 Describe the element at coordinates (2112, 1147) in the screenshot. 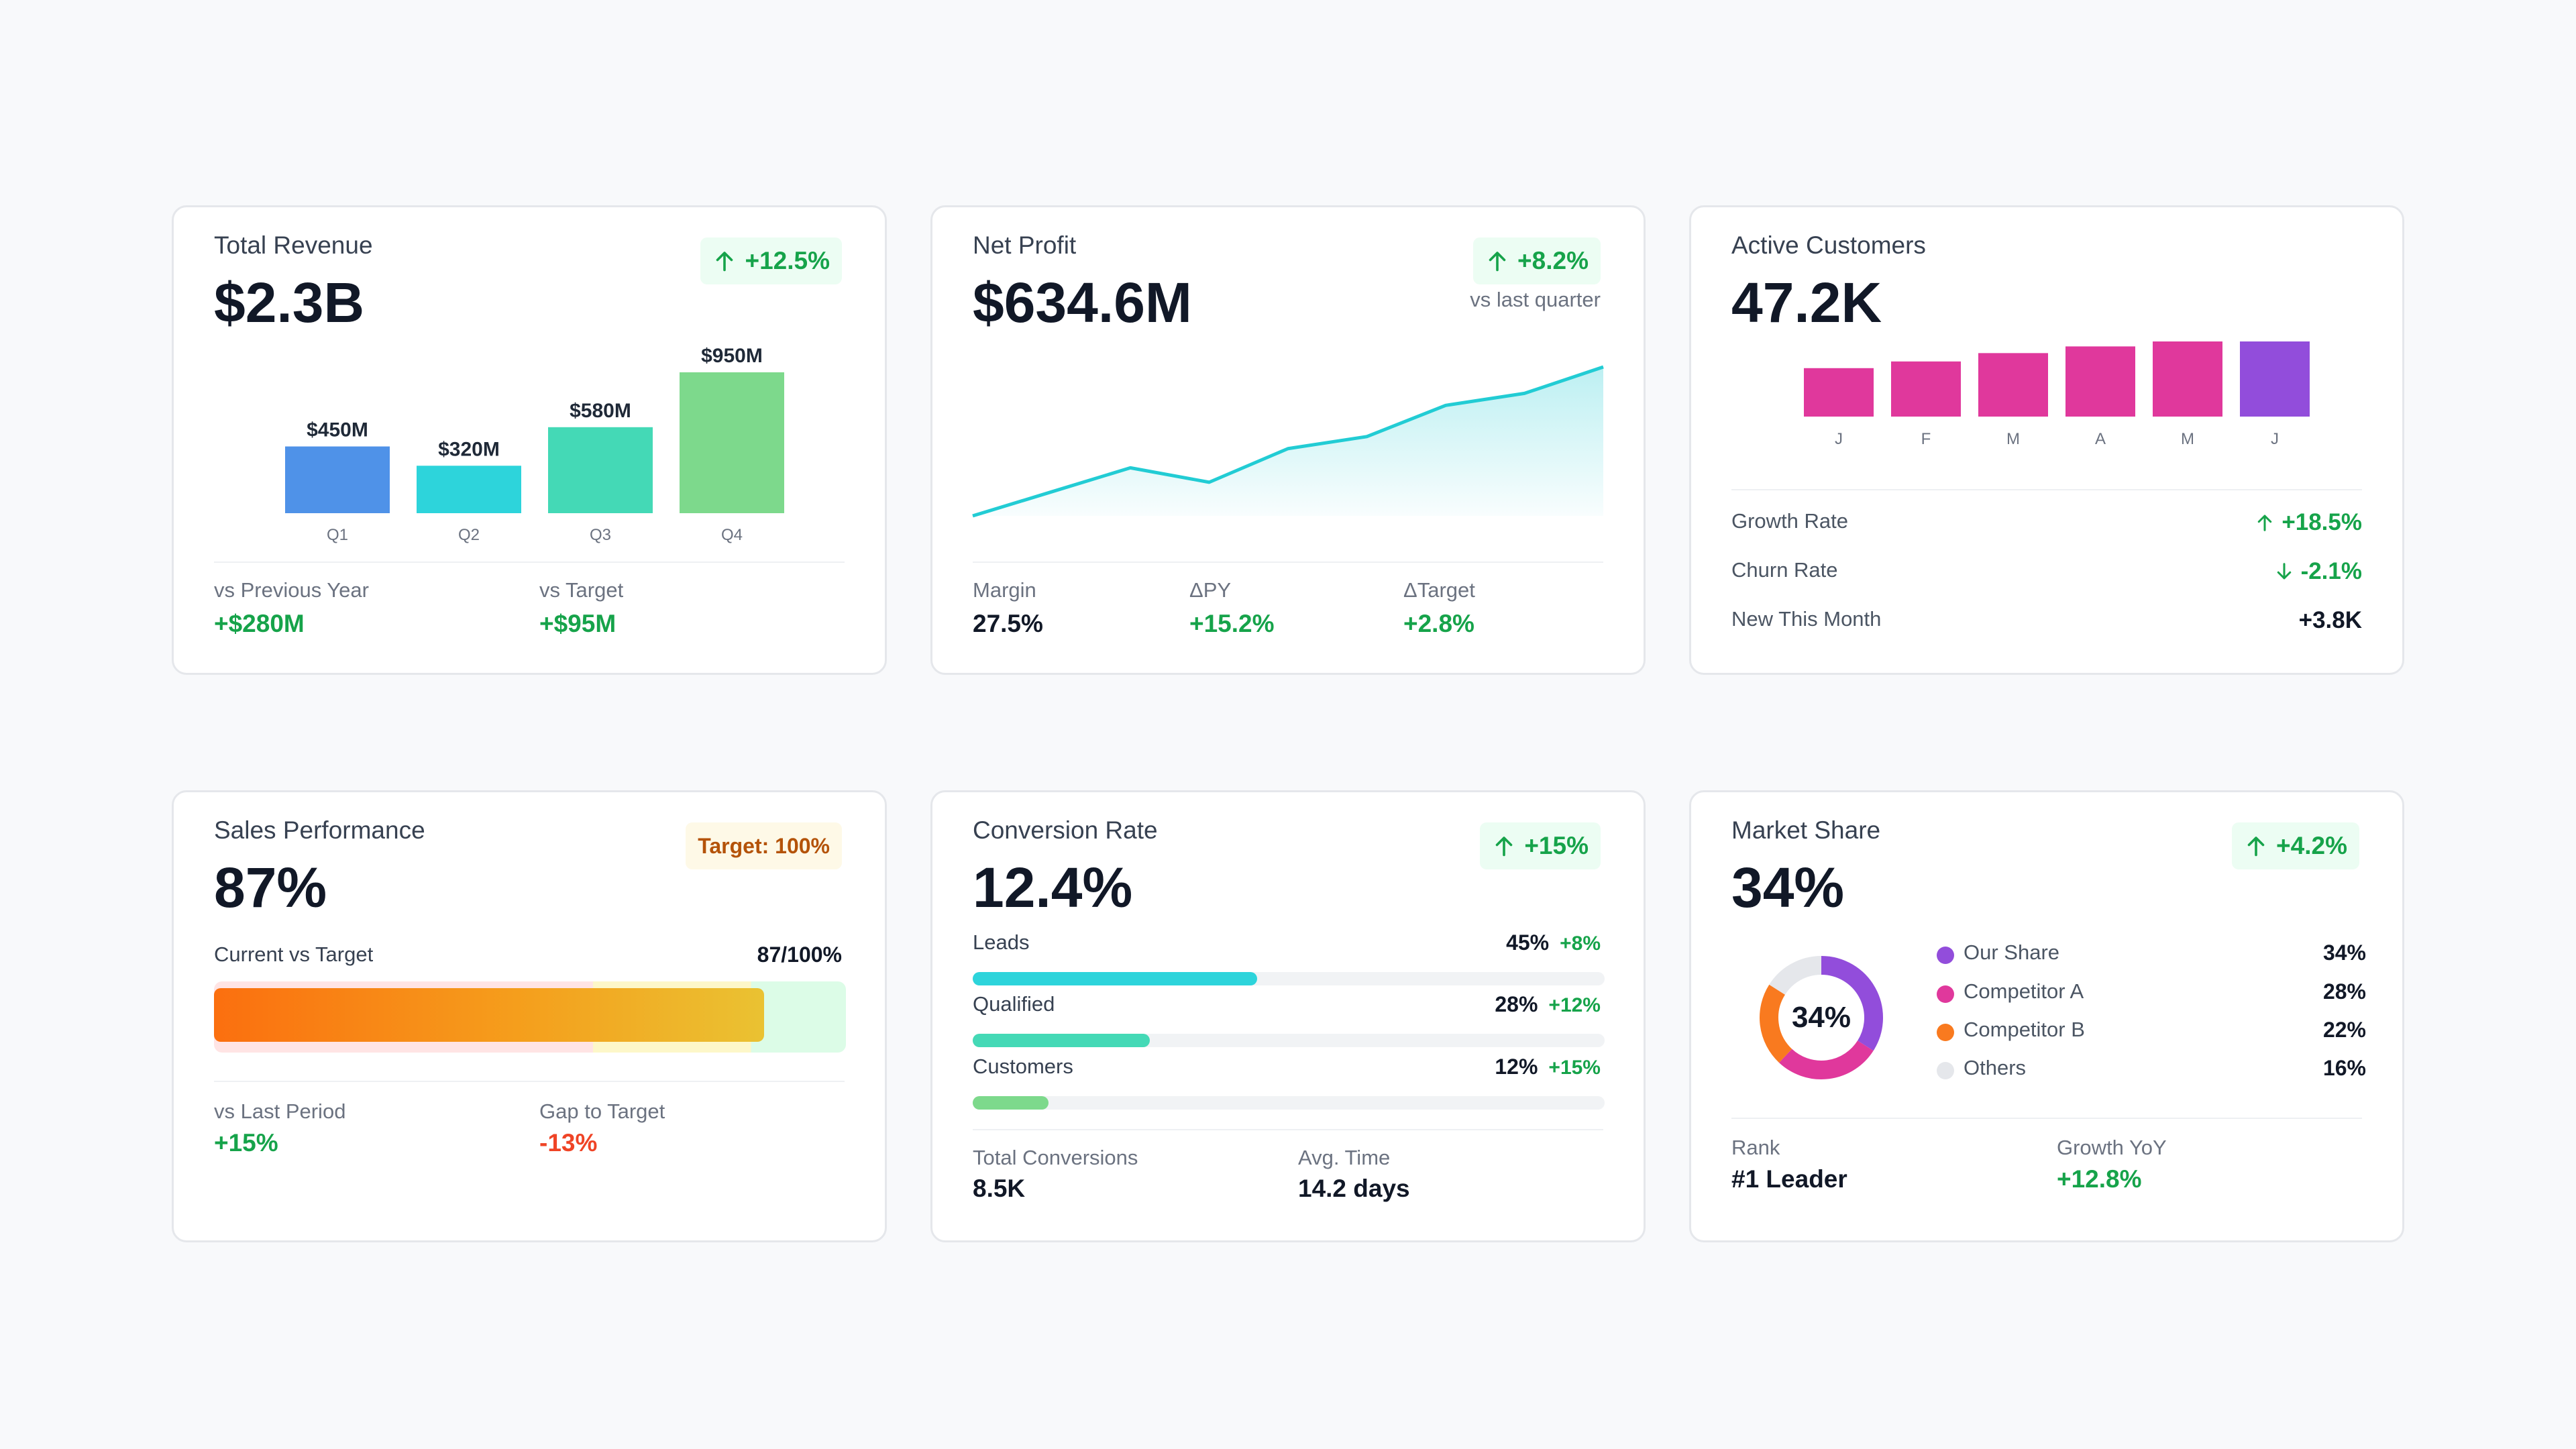

I see `growth-yoy-label: Growth YoY` at that location.